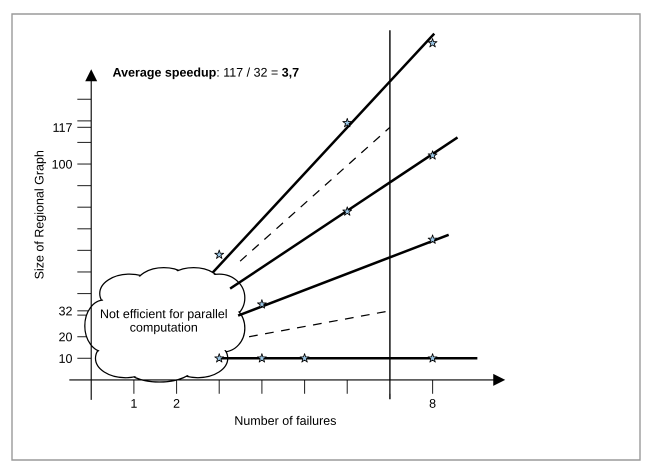  What do you see at coordinates (205, 74) in the screenshot?
I see `annotation: Average speedup: 117 / 32 = 3,7` at bounding box center [205, 74].